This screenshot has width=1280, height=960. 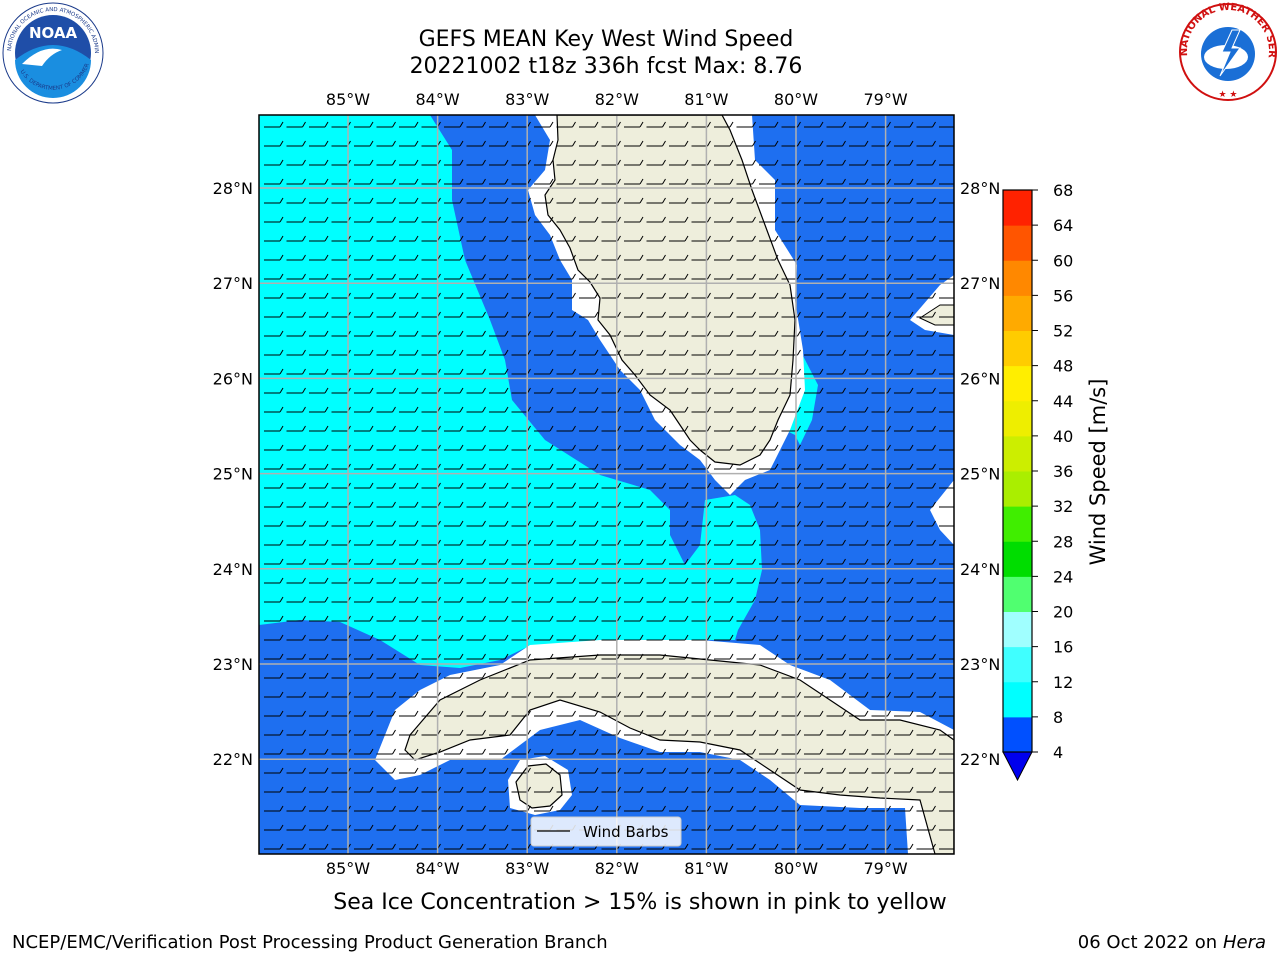 What do you see at coordinates (233, 759) in the screenshot?
I see `lat-label-left: 22°N` at bounding box center [233, 759].